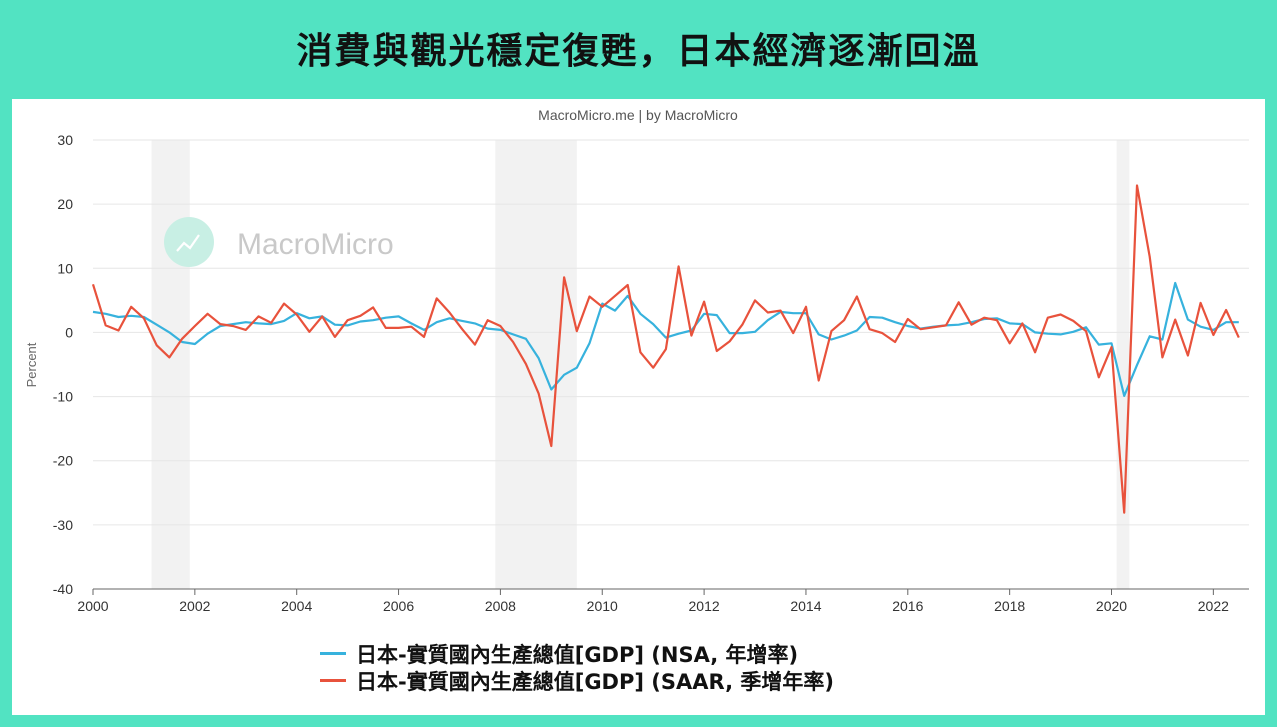 Image resolution: width=1277 pixels, height=727 pixels. I want to click on y-tick-label: -30, so click(63, 525).